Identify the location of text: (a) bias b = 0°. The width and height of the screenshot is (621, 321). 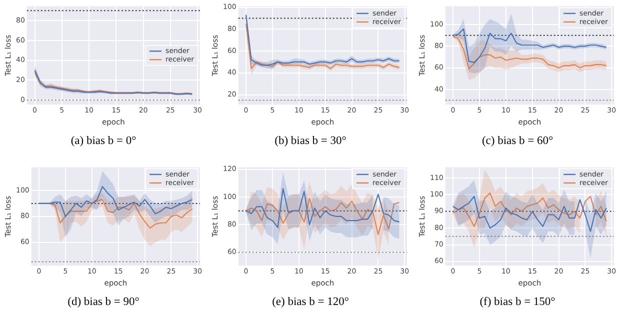
(103, 141).